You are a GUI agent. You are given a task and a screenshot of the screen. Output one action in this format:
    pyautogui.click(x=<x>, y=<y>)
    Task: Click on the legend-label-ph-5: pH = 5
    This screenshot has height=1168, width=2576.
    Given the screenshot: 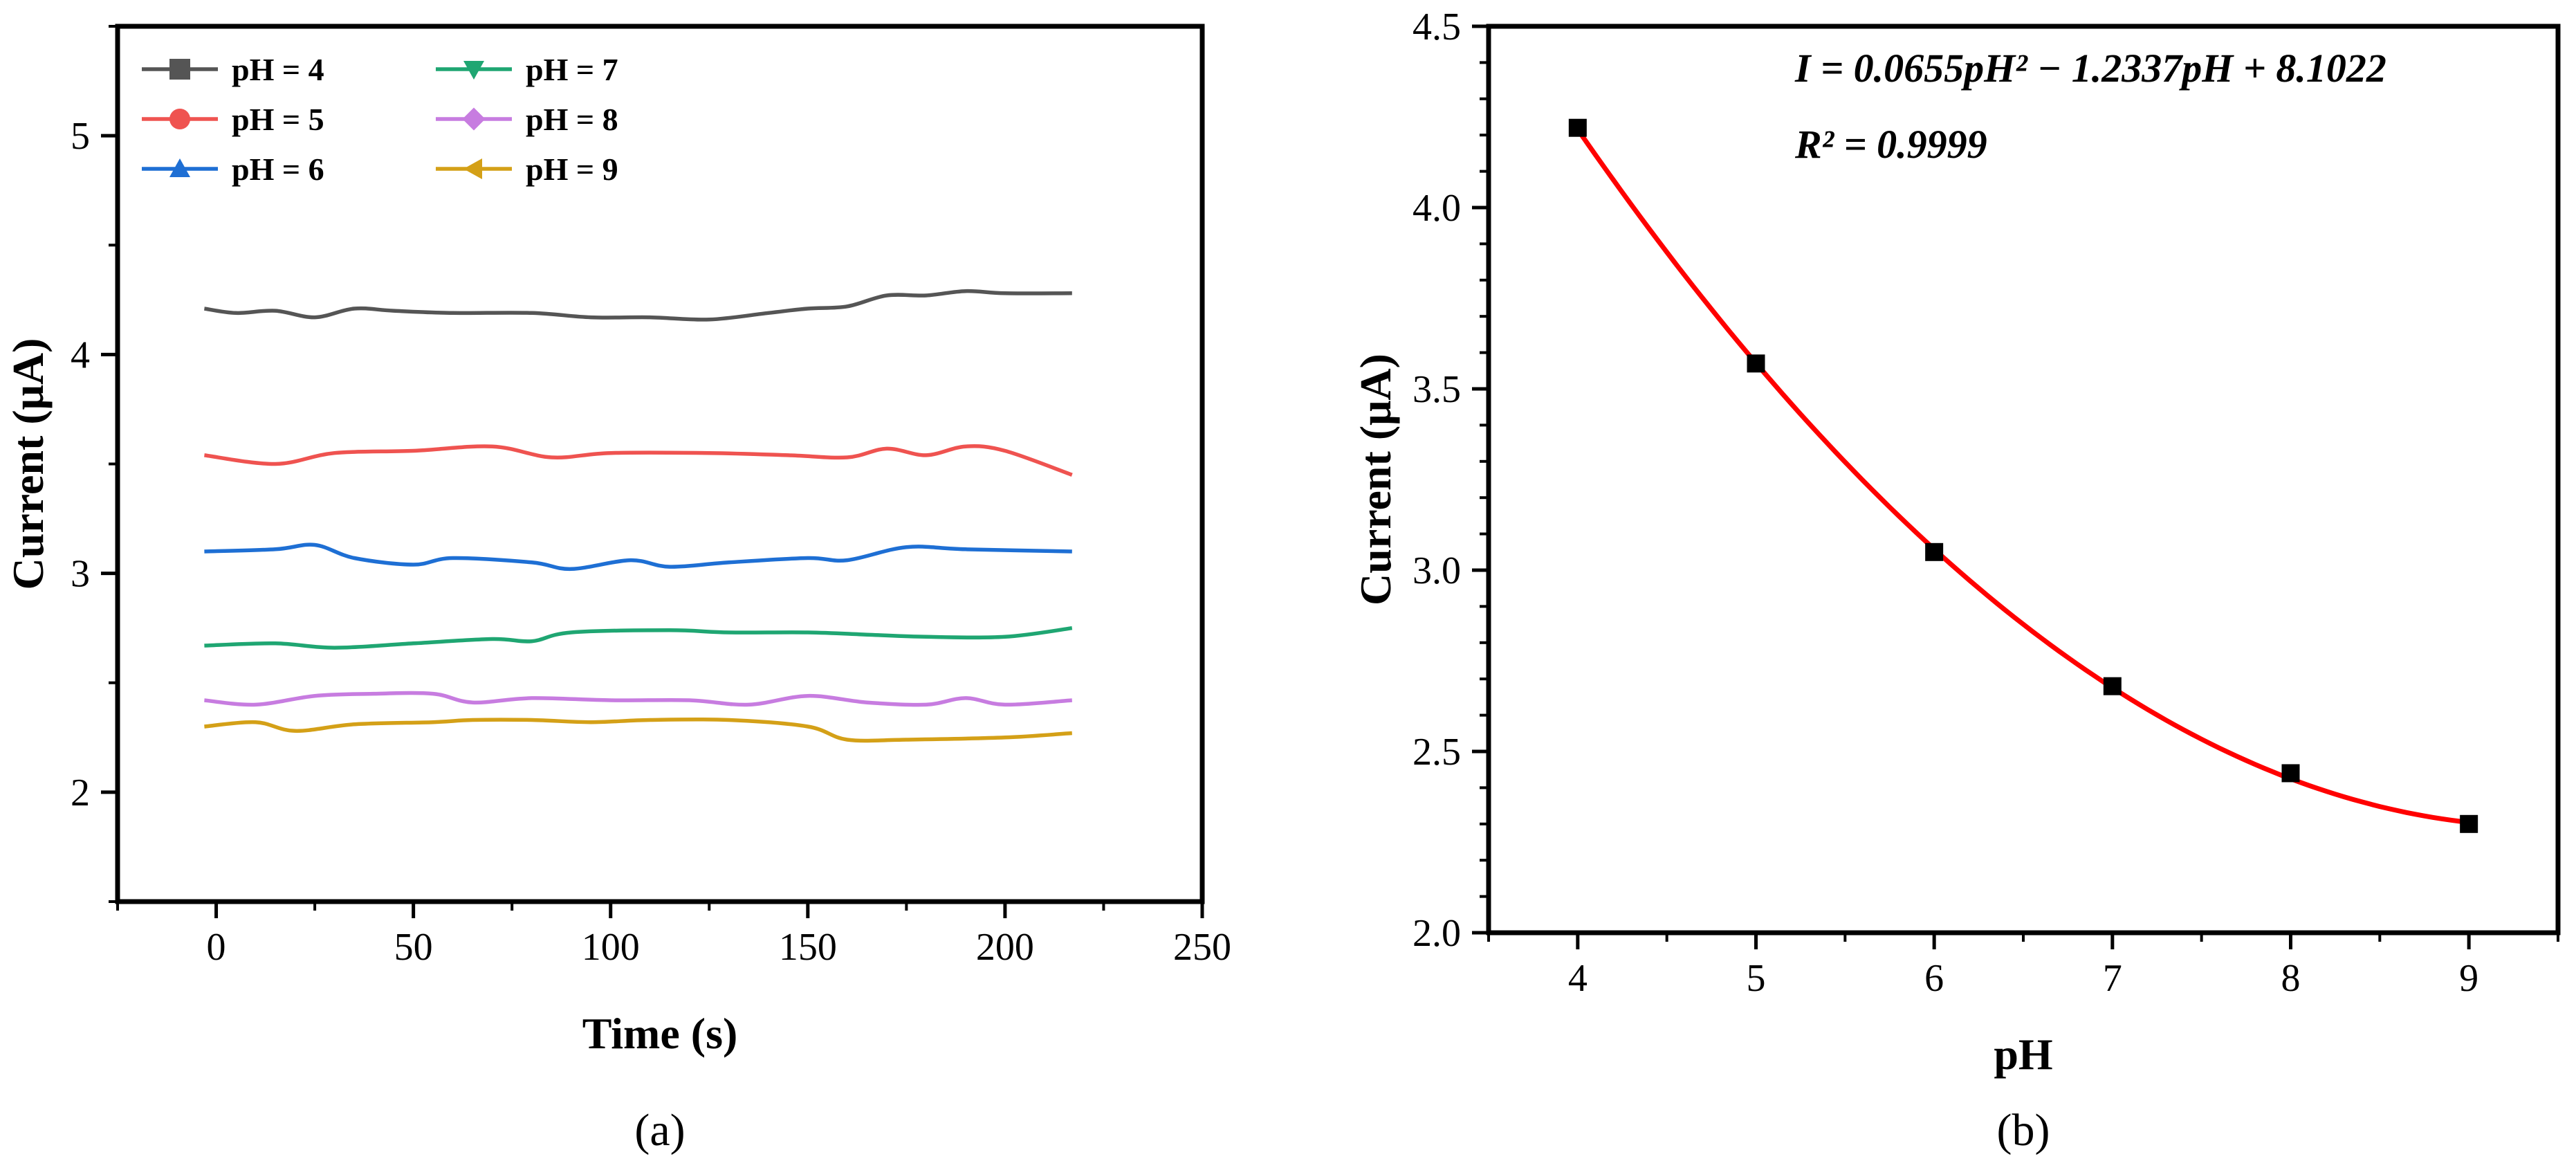 What is the action you would take?
    pyautogui.click(x=278, y=119)
    